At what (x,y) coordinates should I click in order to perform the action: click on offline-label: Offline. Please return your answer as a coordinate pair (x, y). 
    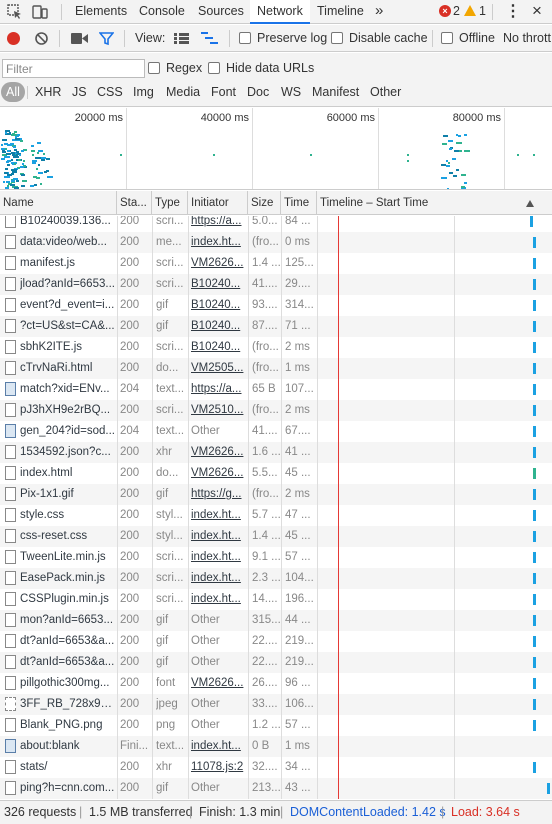
    Looking at the image, I should click on (477, 38).